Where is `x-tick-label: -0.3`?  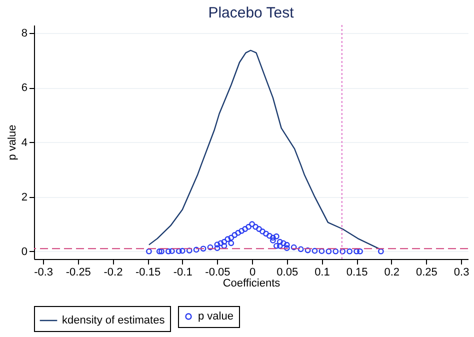 x-tick-label: -0.3 is located at coordinates (44, 272).